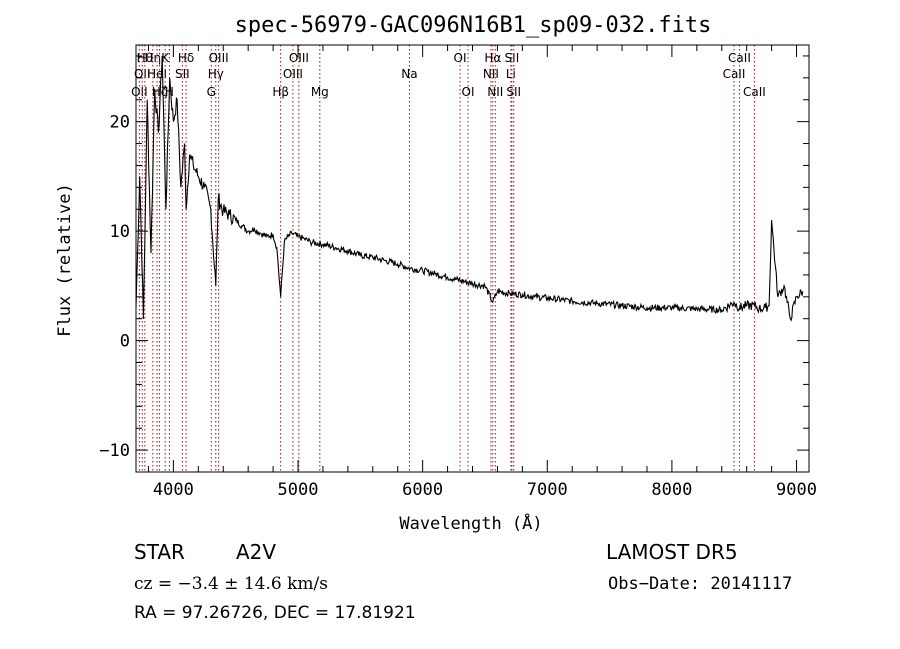 This screenshot has width=900, height=649. What do you see at coordinates (159, 552) in the screenshot?
I see `object-class: STAR` at bounding box center [159, 552].